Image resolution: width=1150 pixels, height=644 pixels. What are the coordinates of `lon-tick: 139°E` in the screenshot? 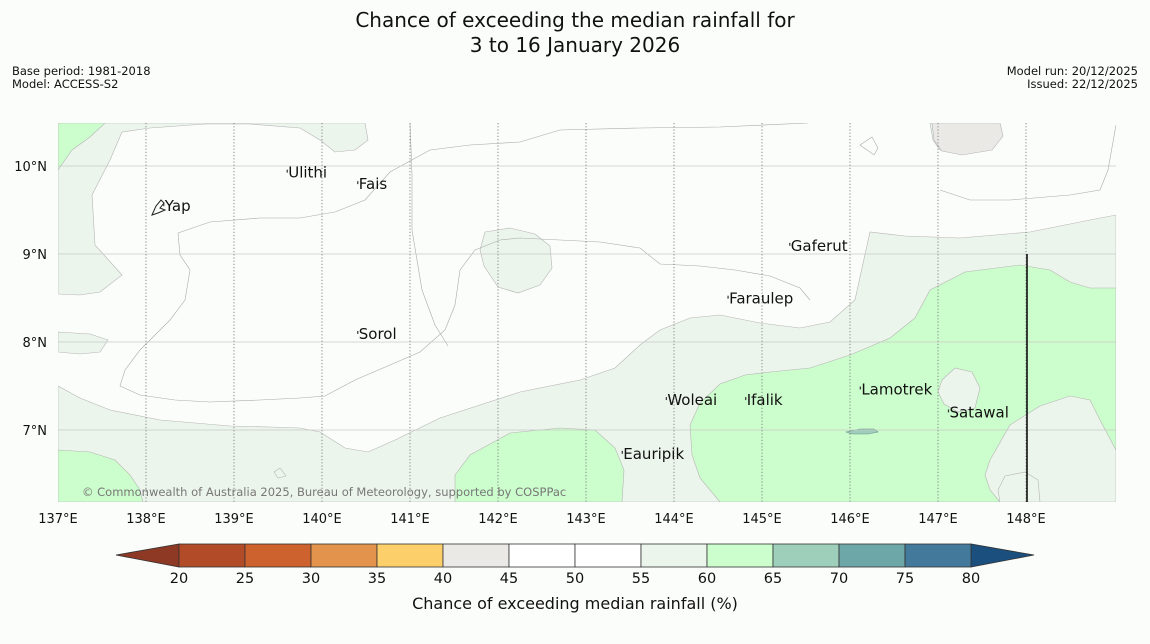 It's located at (234, 519).